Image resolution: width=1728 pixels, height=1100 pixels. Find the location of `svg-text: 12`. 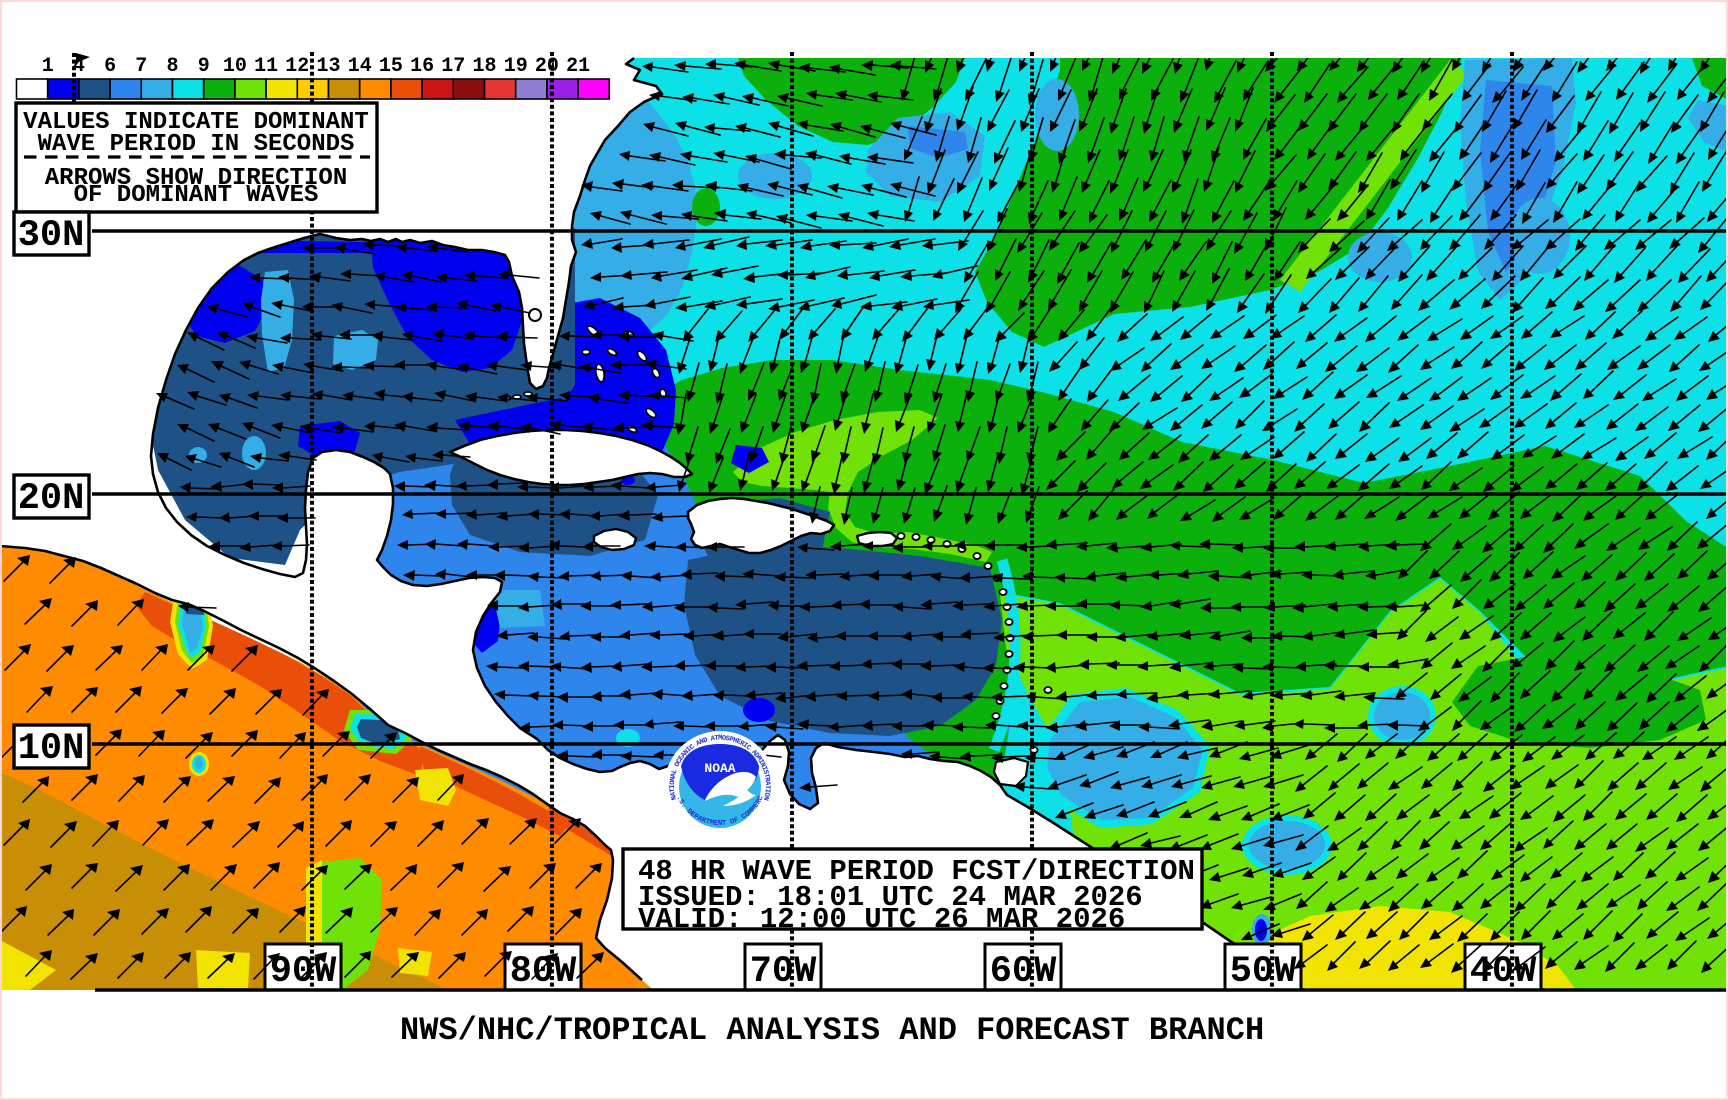

svg-text: 12 is located at coordinates (297, 66).